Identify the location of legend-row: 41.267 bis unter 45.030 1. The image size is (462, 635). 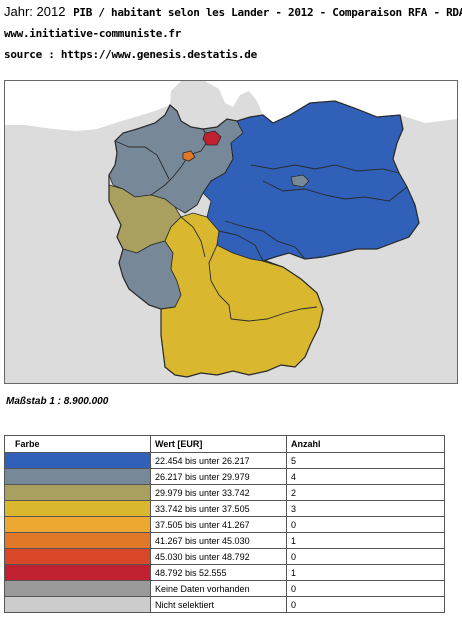
(224, 540).